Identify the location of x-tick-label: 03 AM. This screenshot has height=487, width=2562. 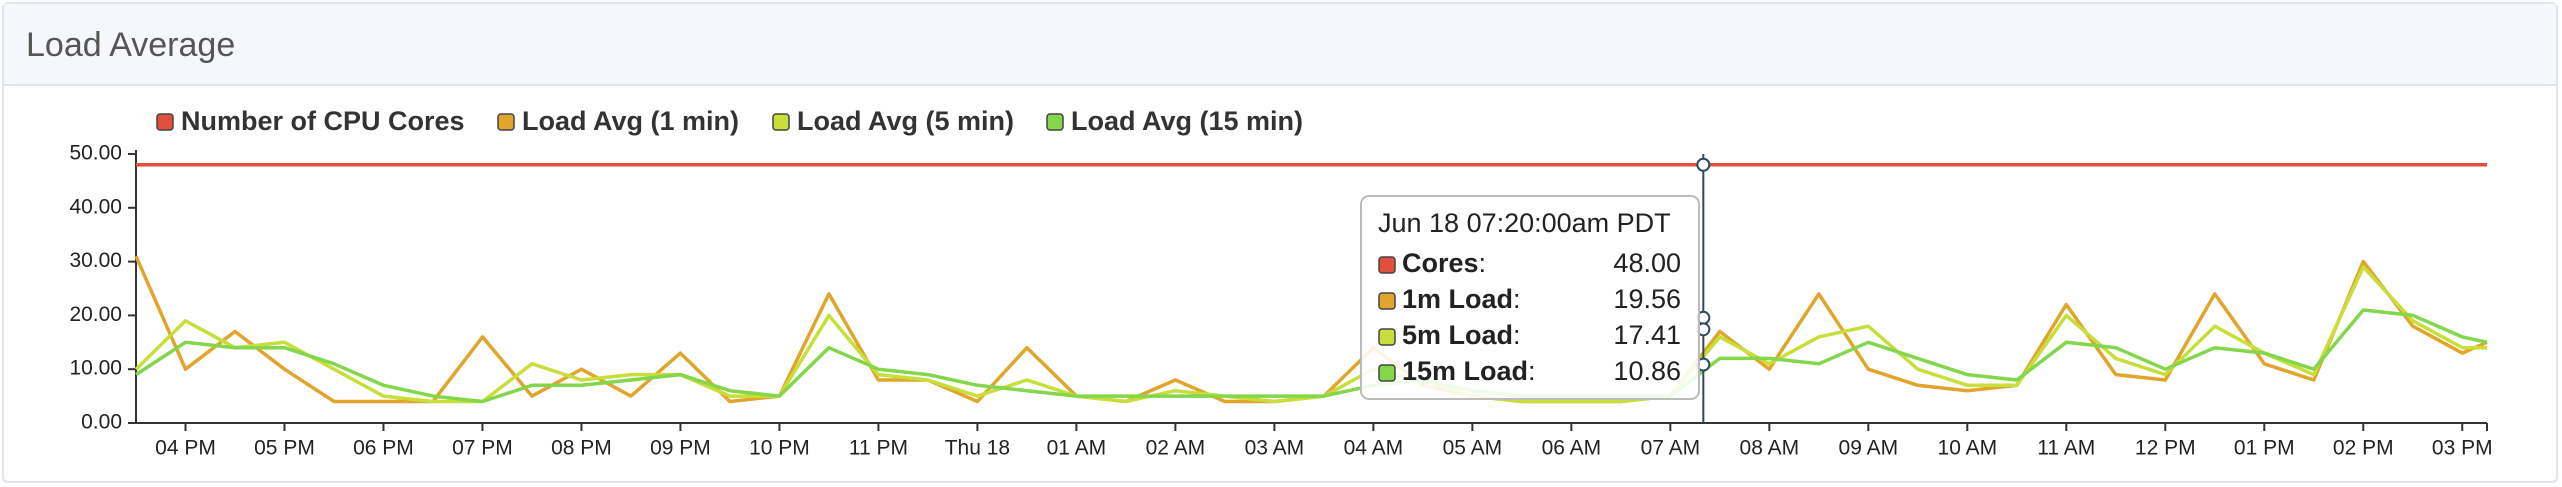
(1275, 448).